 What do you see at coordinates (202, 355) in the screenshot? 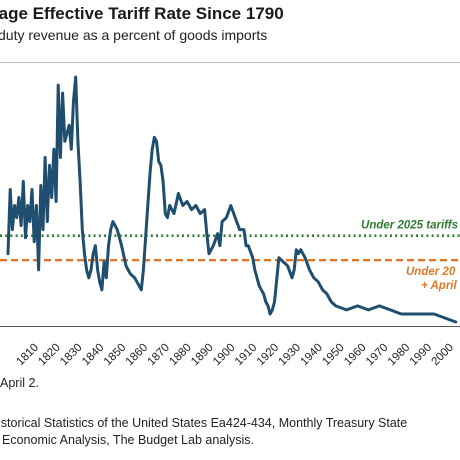
I see `x-tick-label: 1890` at bounding box center [202, 355].